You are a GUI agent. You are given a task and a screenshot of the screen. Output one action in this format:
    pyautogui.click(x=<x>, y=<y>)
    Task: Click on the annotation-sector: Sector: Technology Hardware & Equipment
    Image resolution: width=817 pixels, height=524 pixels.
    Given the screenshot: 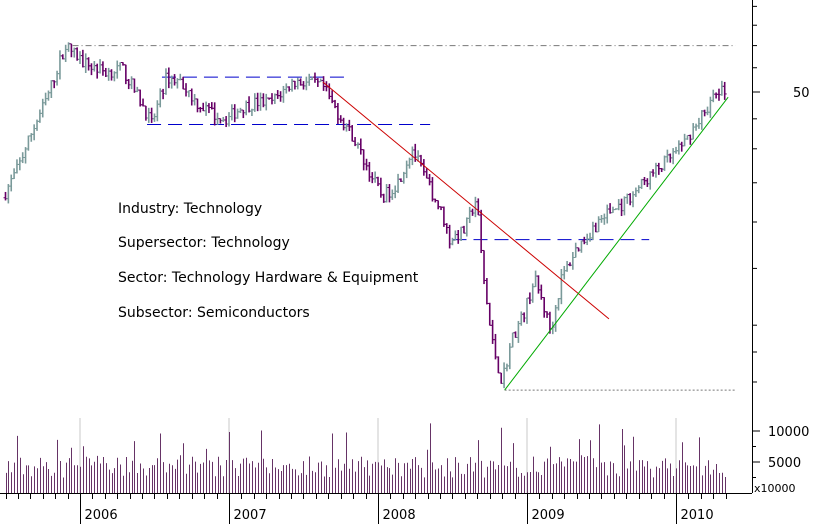 What is the action you would take?
    pyautogui.click(x=268, y=278)
    